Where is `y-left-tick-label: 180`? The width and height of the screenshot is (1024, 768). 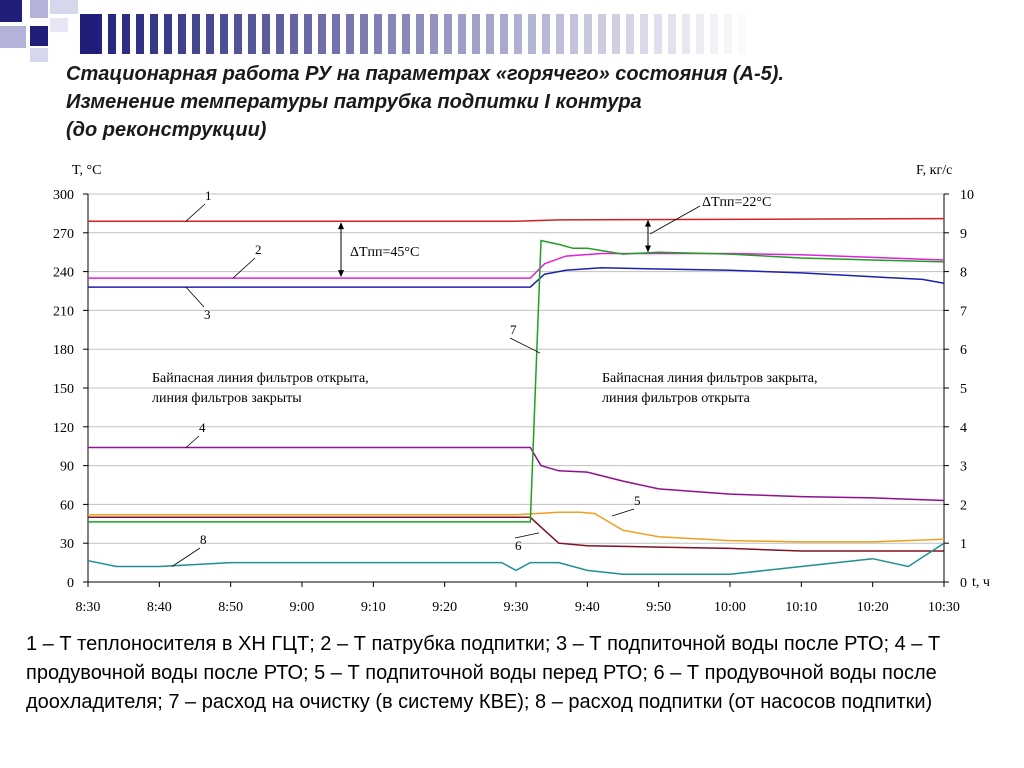 y-left-tick-label: 180 is located at coordinates (63, 350).